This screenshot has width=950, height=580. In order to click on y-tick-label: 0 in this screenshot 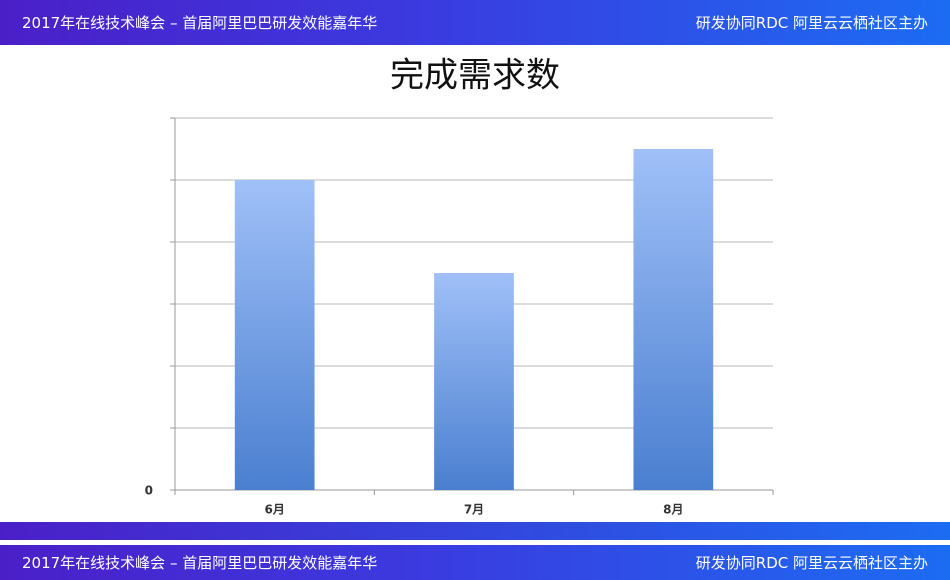, I will do `click(149, 491)`.